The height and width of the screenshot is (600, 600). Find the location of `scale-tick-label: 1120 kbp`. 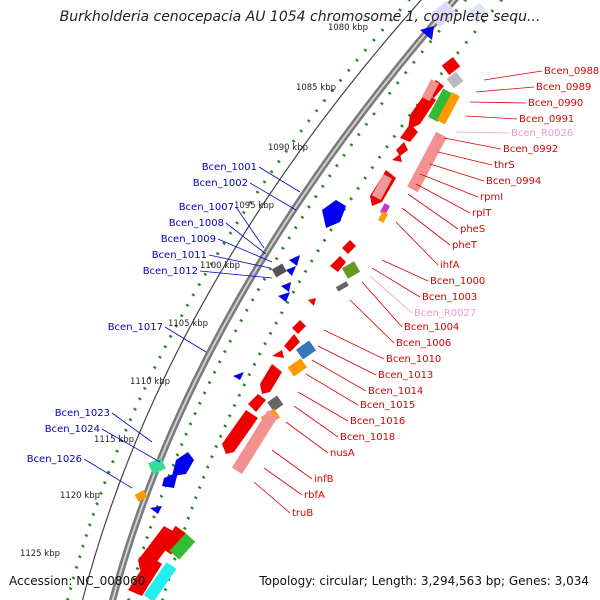

scale-tick-label: 1120 kbp is located at coordinates (80, 496).